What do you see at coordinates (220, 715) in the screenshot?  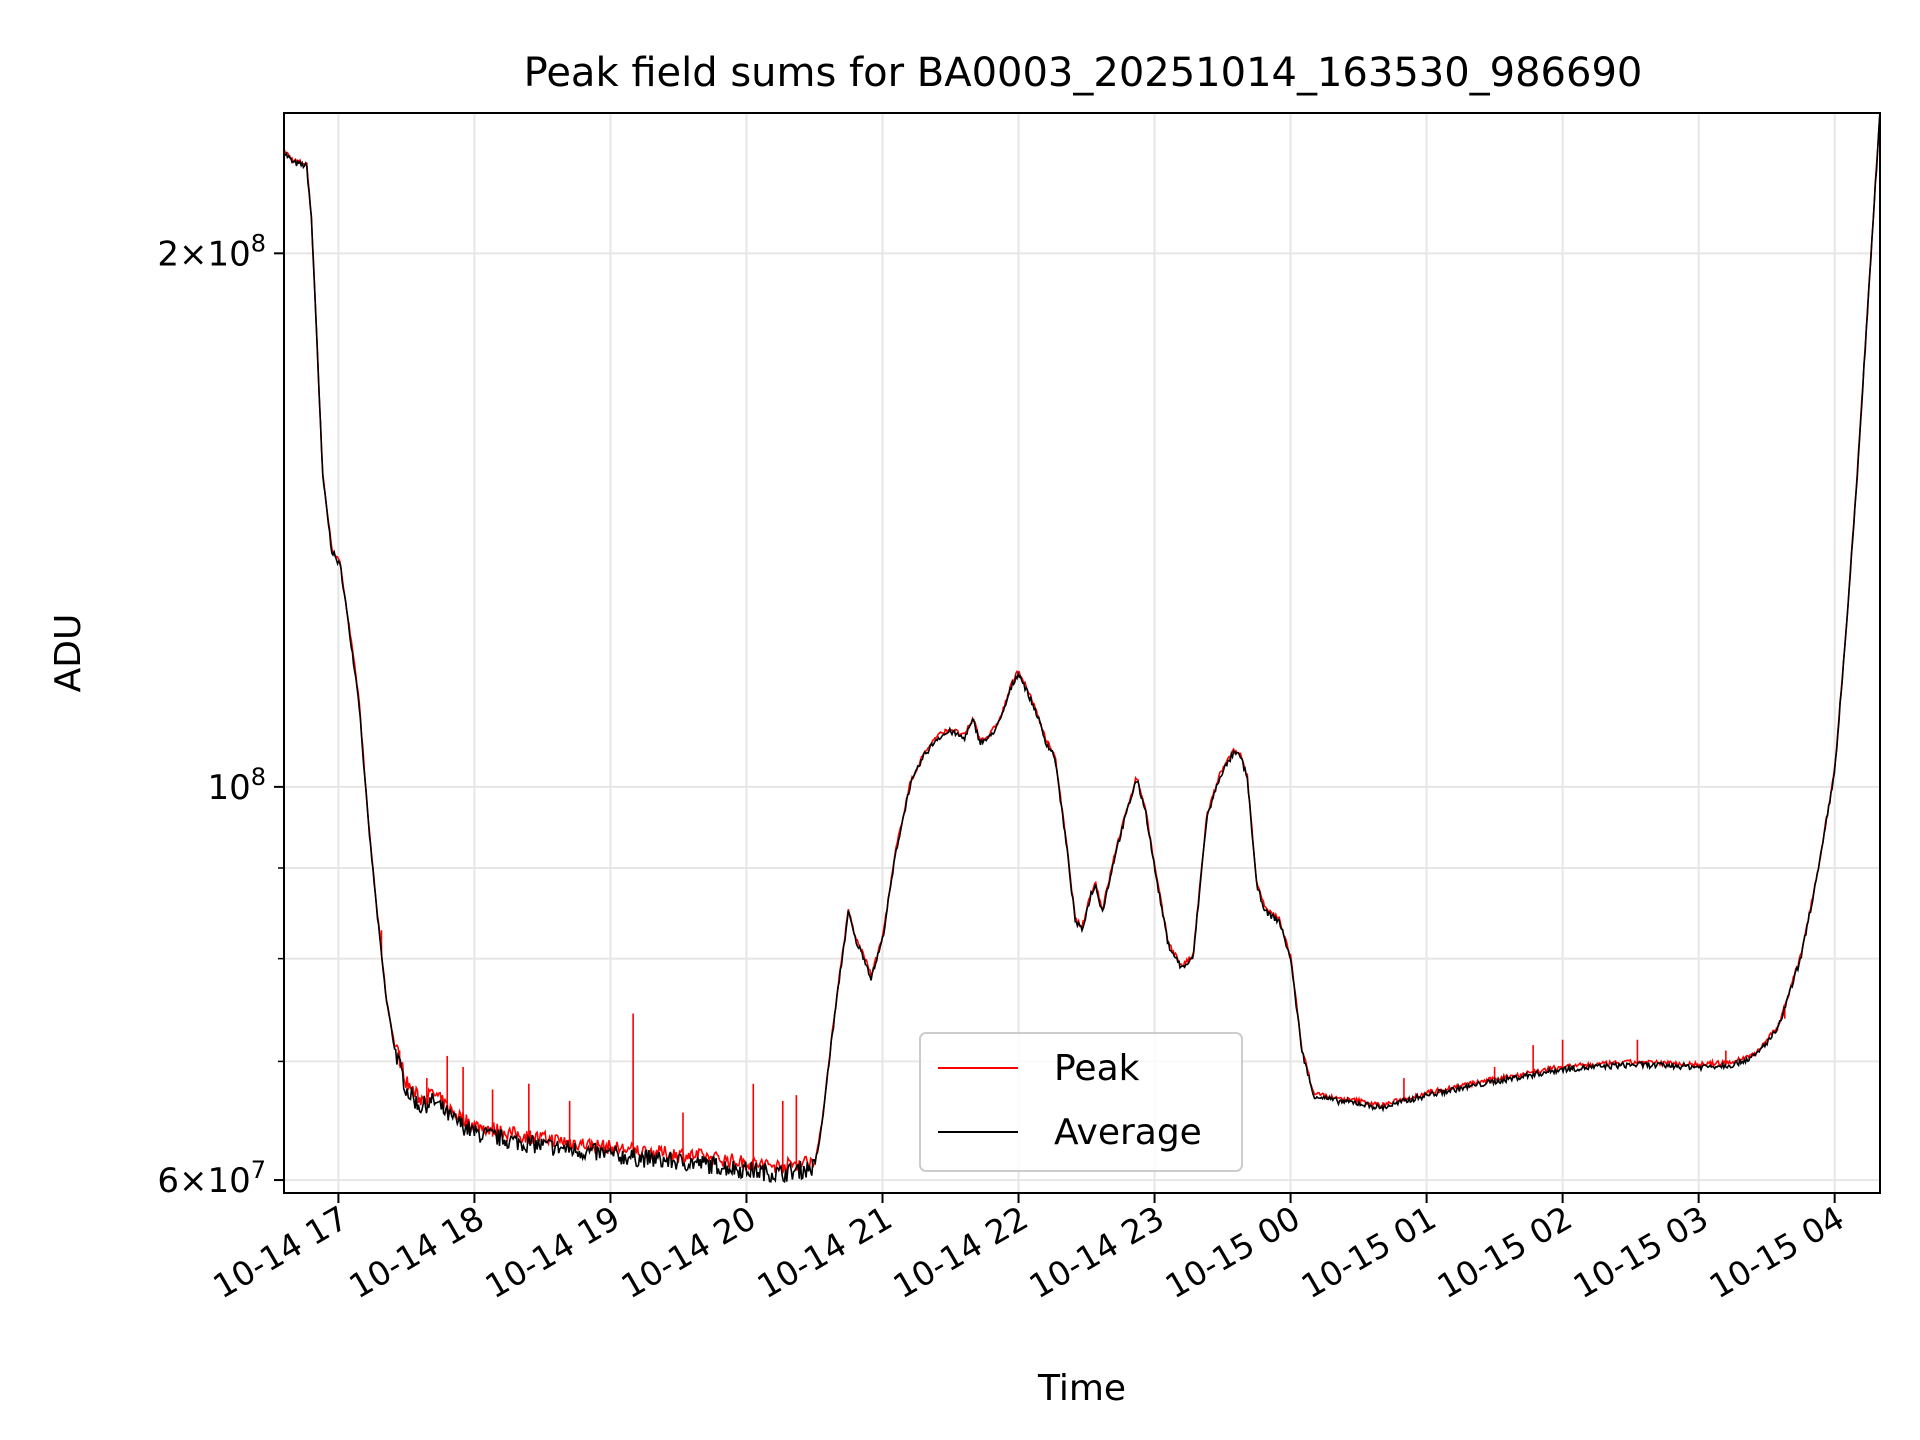 I see `y-axis: 6×107 108 2×108` at bounding box center [220, 715].